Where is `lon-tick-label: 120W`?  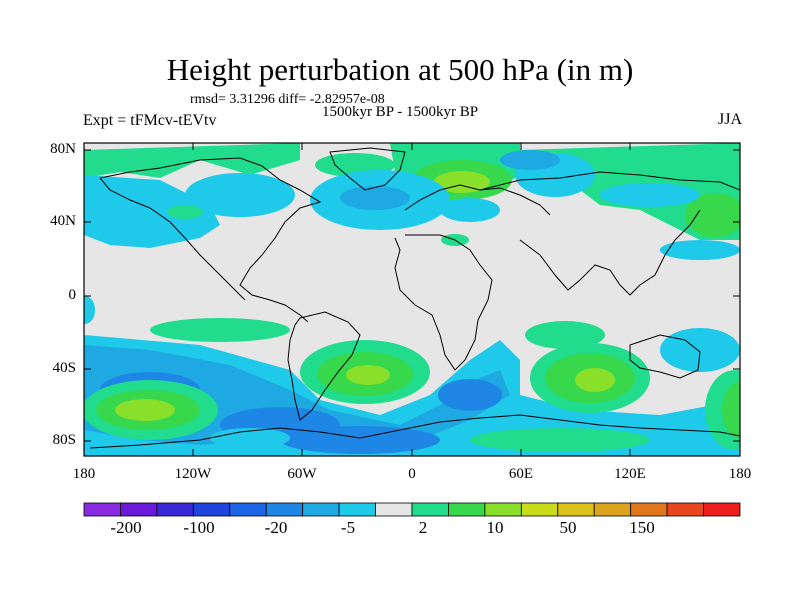 lon-tick-label: 120W is located at coordinates (193, 474).